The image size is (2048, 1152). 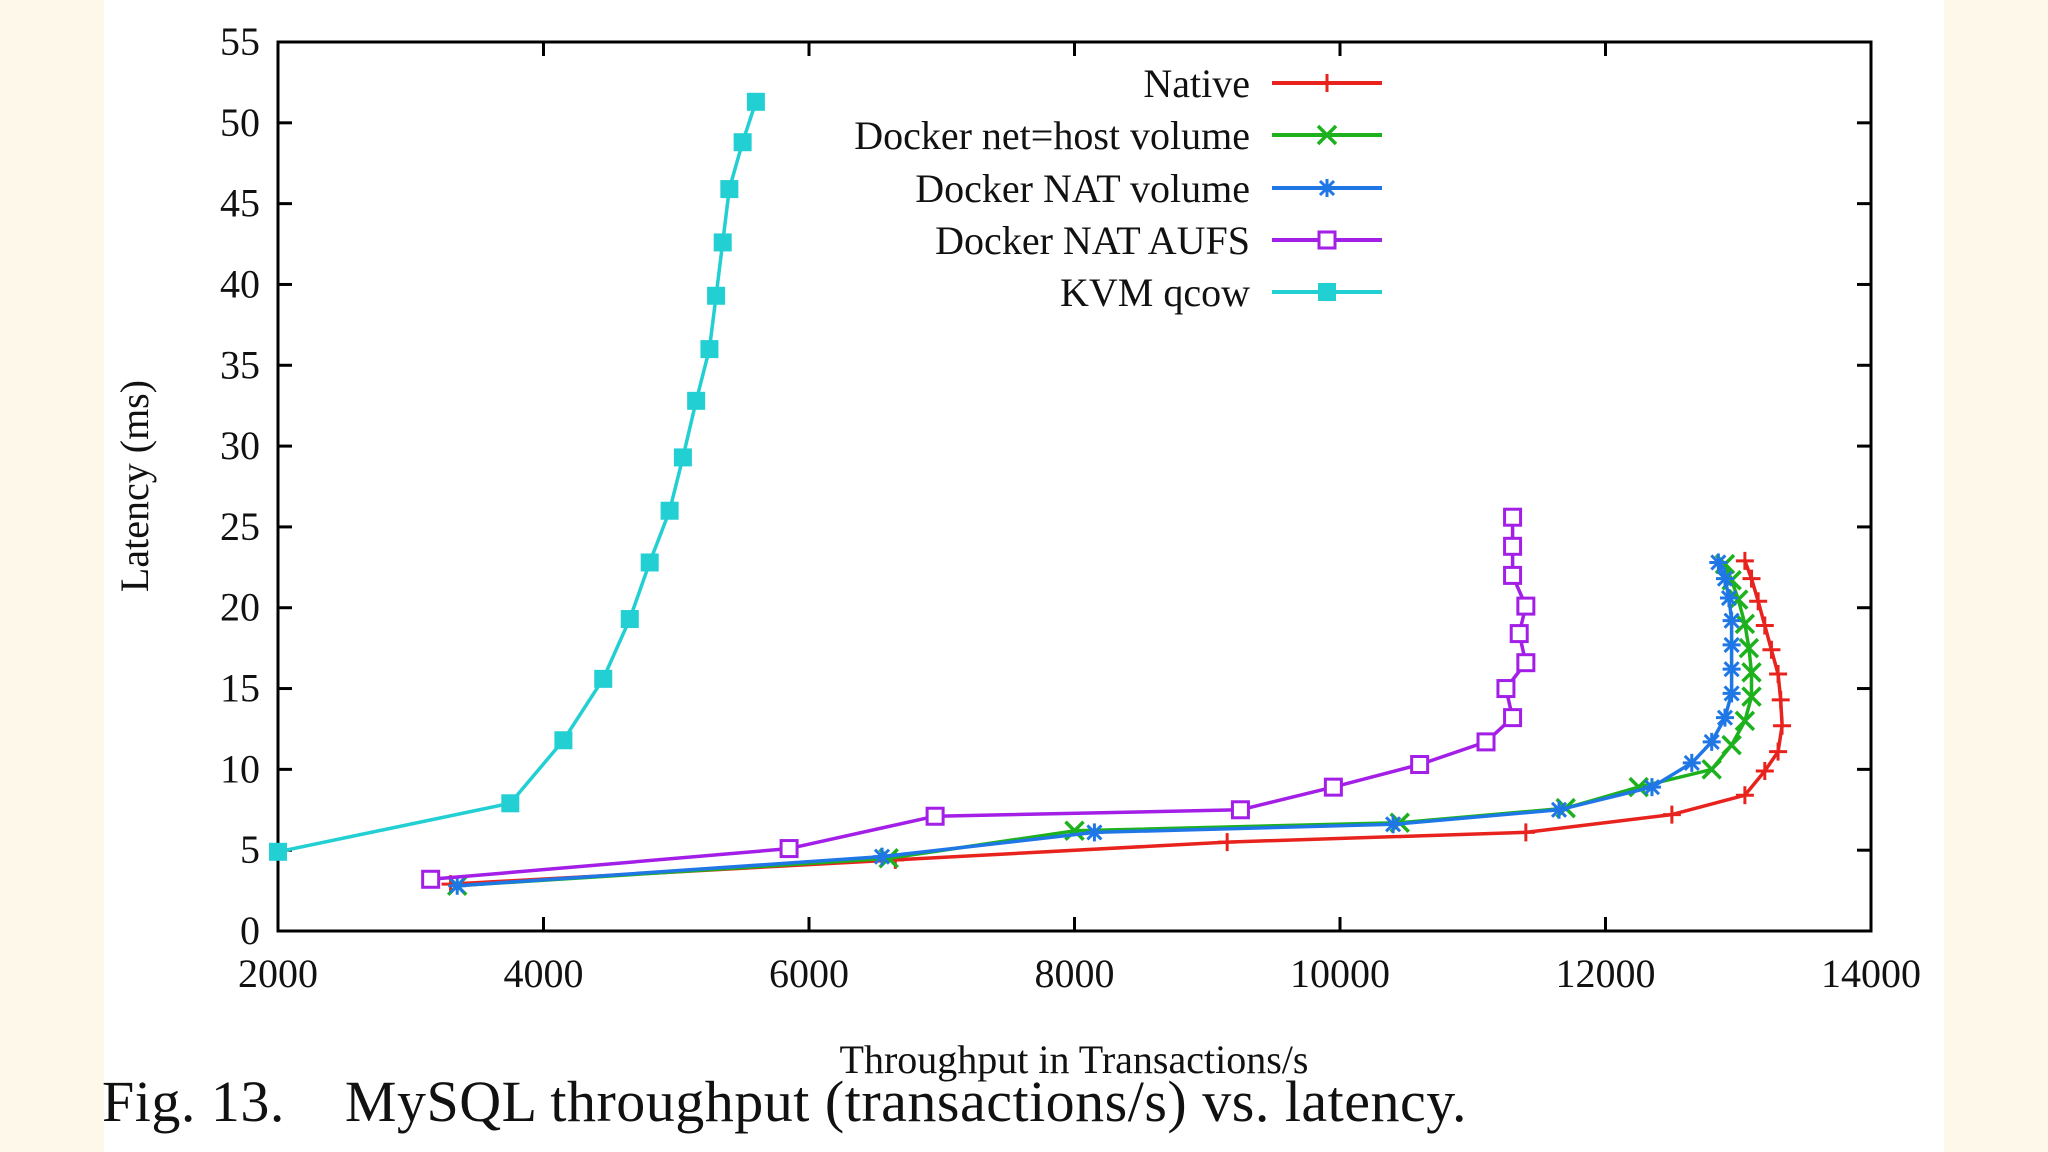 I want to click on x-tick-label: 2000, so click(x=278, y=973).